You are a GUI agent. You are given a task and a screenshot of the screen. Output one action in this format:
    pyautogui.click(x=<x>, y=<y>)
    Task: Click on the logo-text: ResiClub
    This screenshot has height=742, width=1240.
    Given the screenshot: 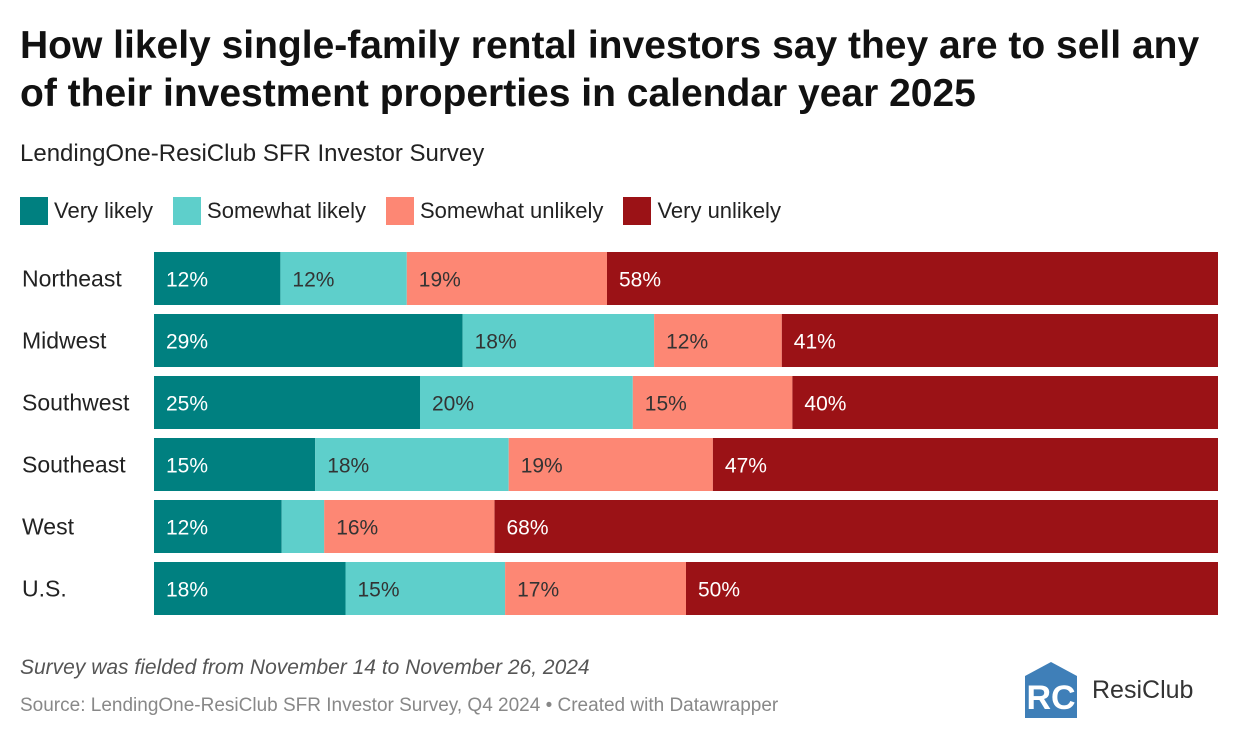 What is the action you would take?
    pyautogui.click(x=1143, y=689)
    